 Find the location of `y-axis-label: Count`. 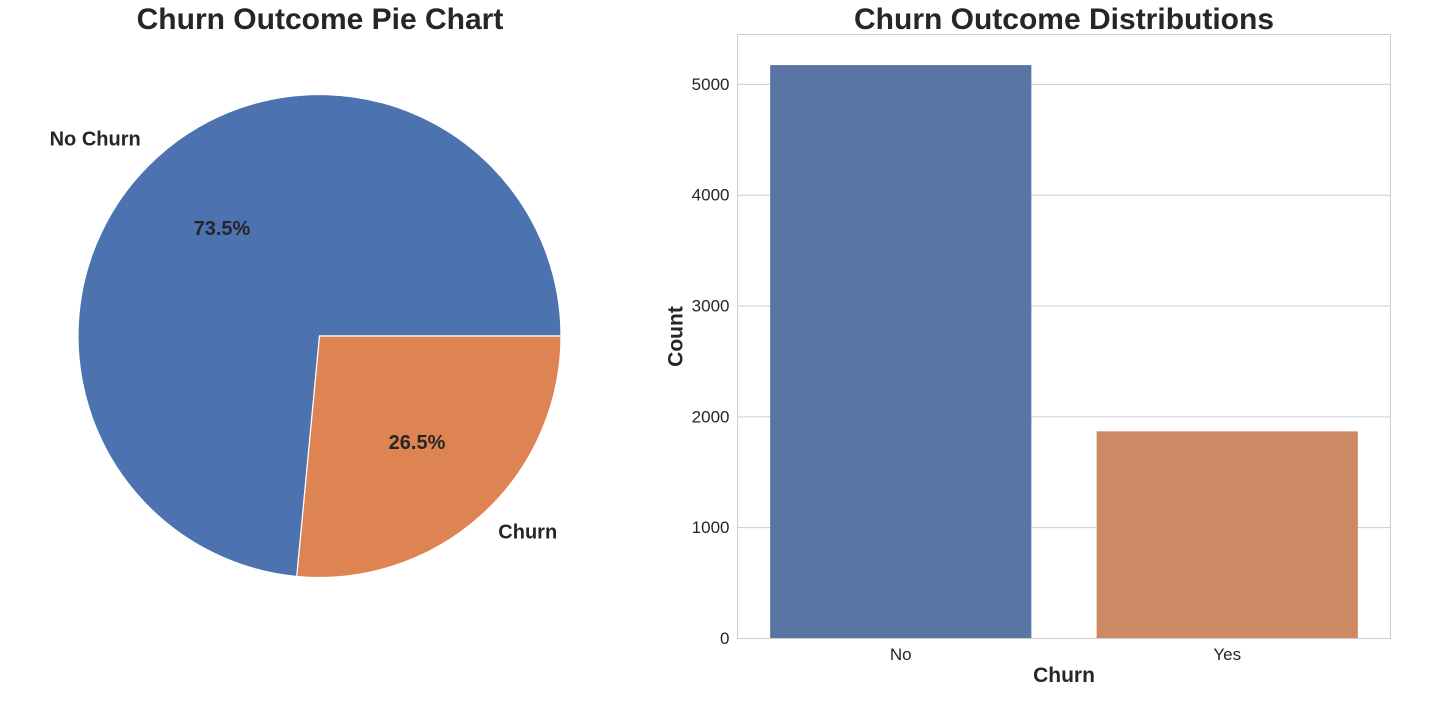

y-axis-label: Count is located at coordinates (676, 336).